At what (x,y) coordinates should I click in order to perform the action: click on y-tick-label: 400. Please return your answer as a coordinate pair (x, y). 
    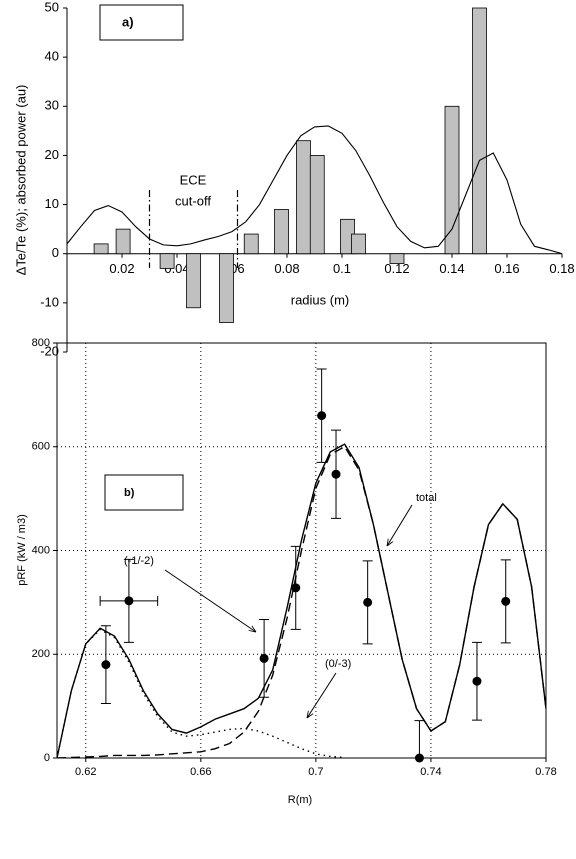
    Looking at the image, I should click on (41, 550).